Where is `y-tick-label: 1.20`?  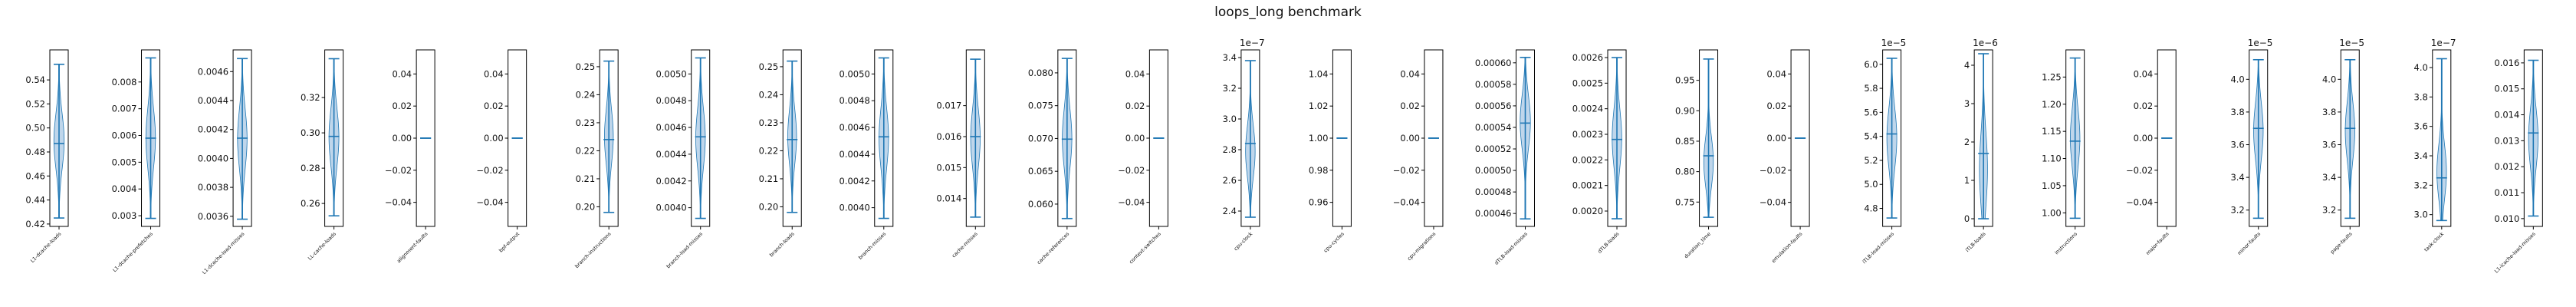 y-tick-label: 1.20 is located at coordinates (2052, 104).